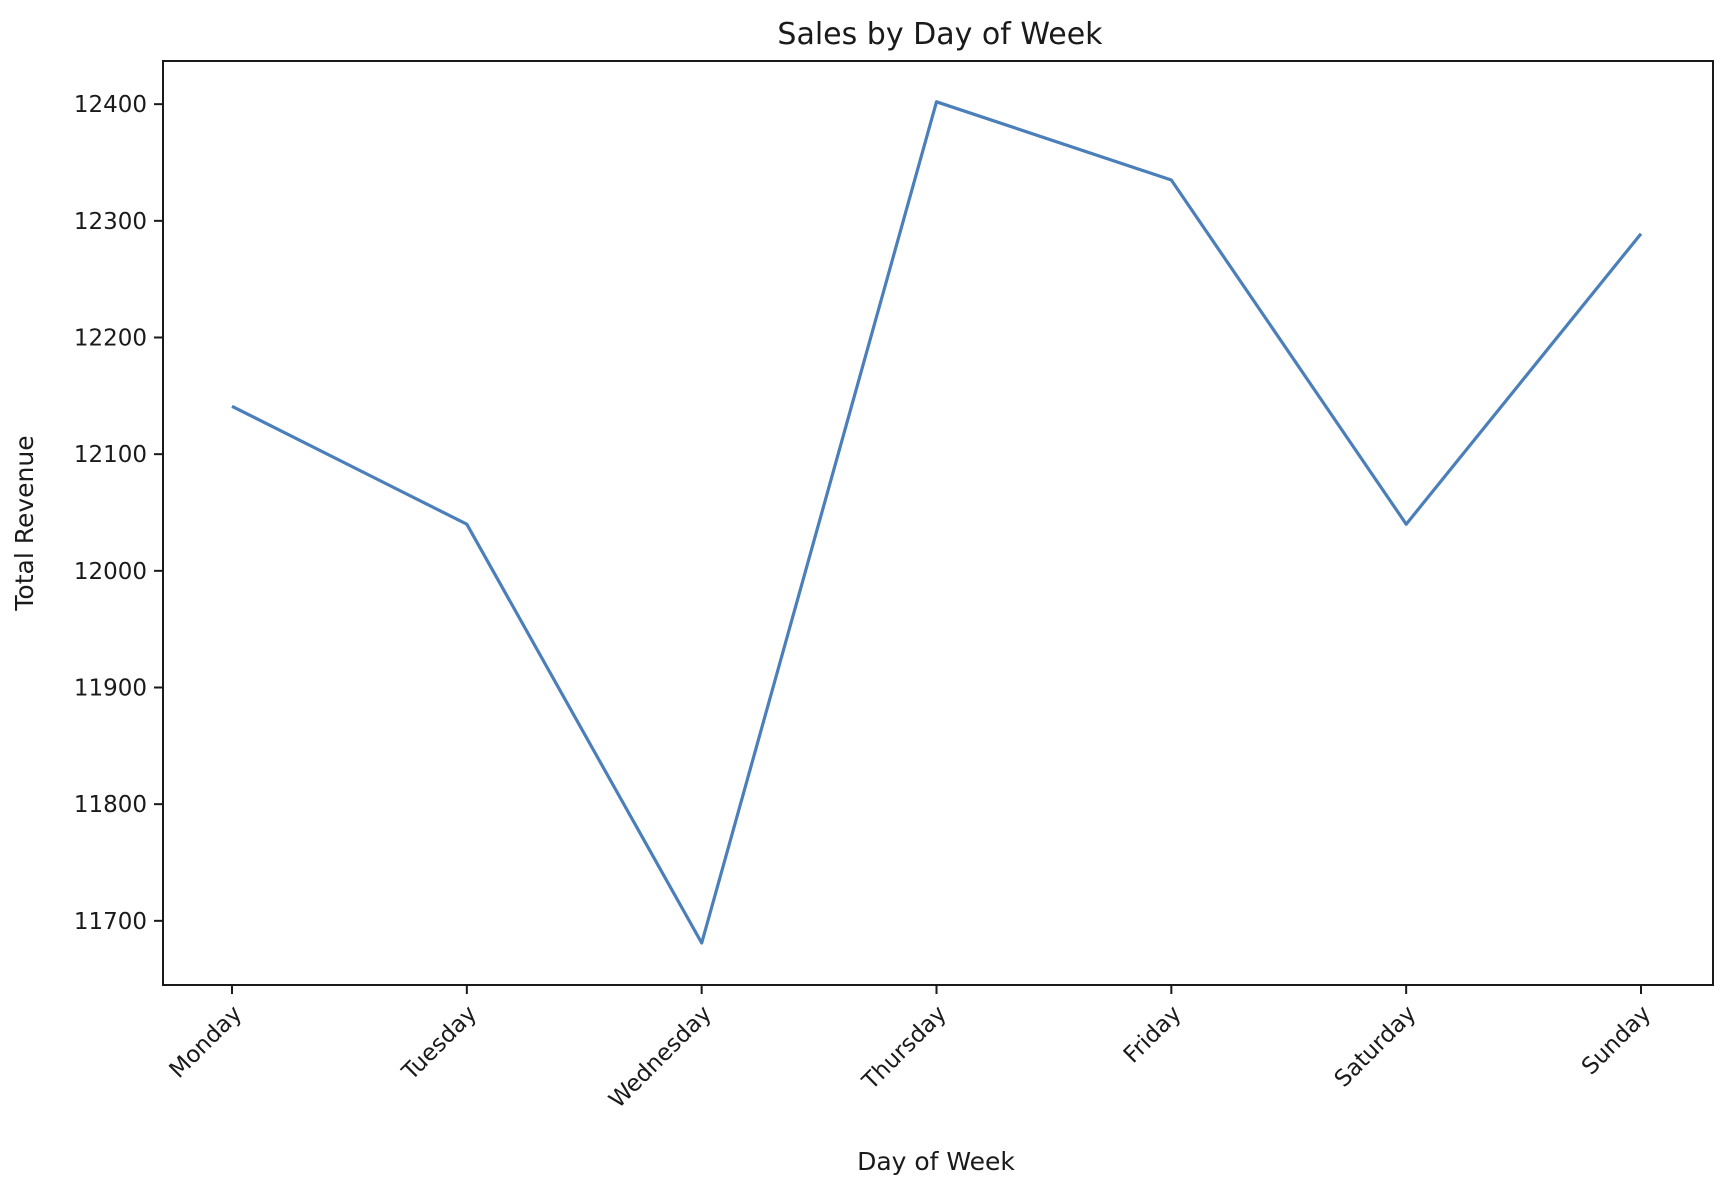  What do you see at coordinates (110, 455) in the screenshot?
I see `y-tick-label: 12100` at bounding box center [110, 455].